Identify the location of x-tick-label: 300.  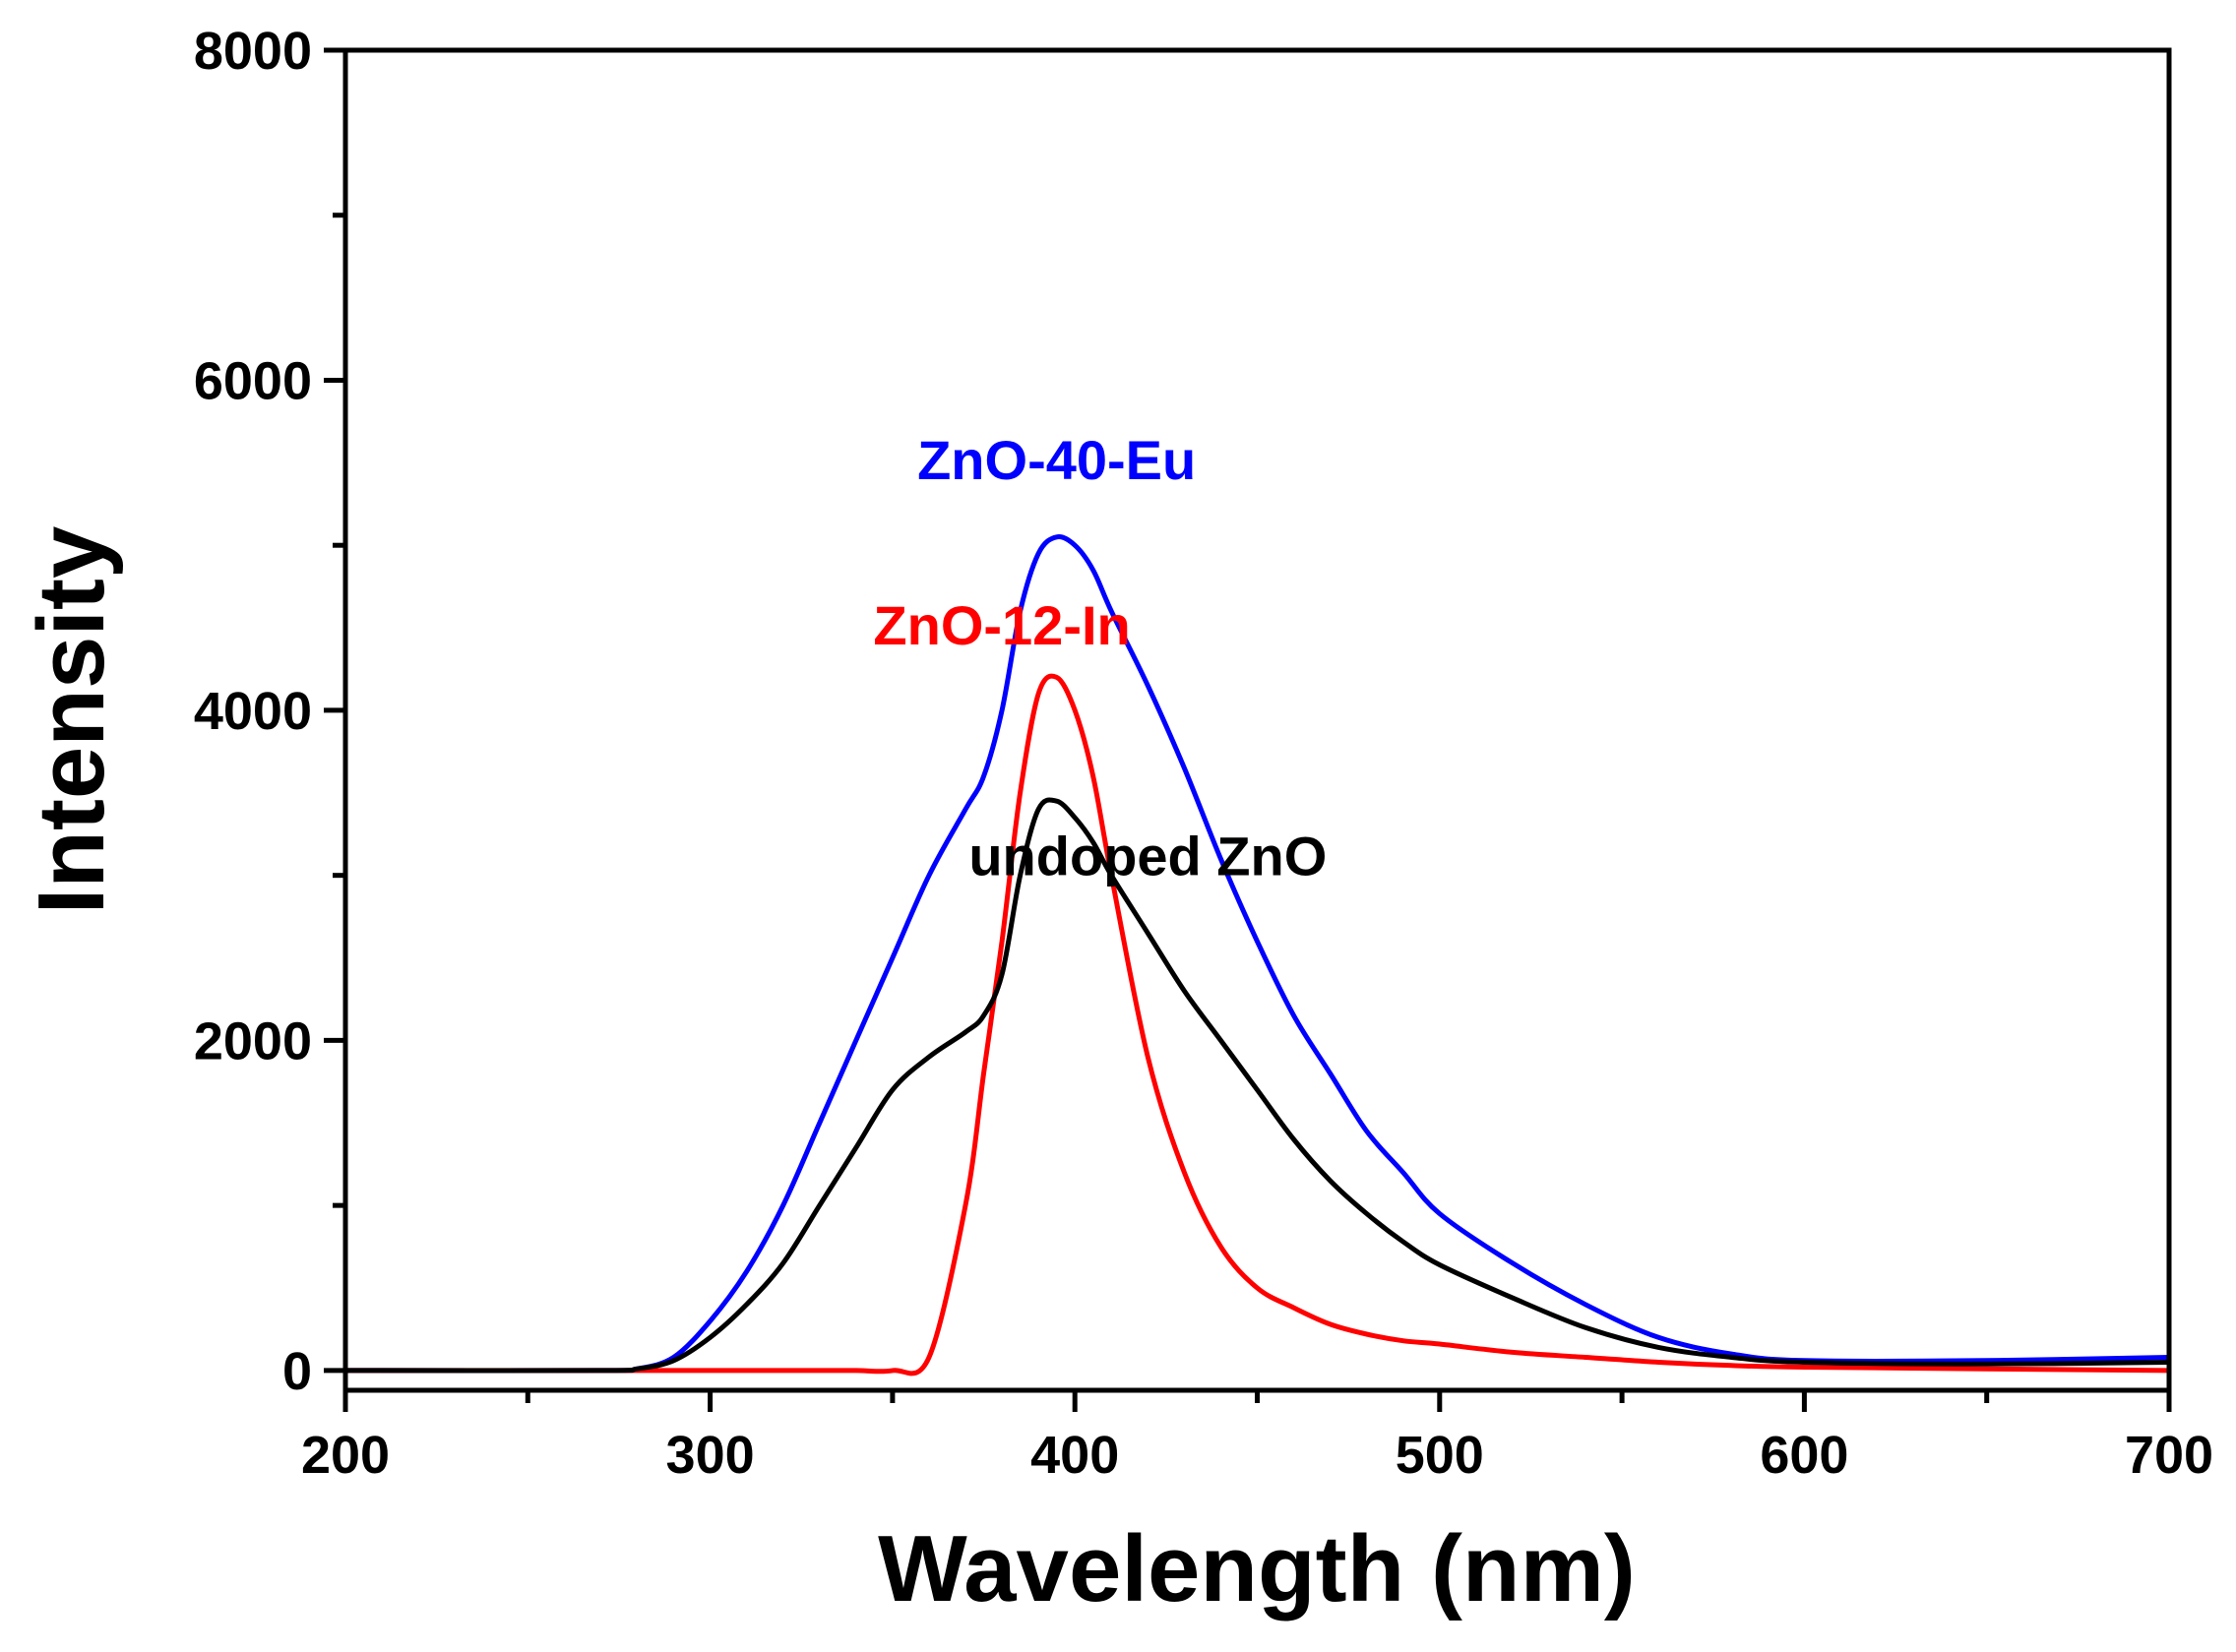
(710, 1455).